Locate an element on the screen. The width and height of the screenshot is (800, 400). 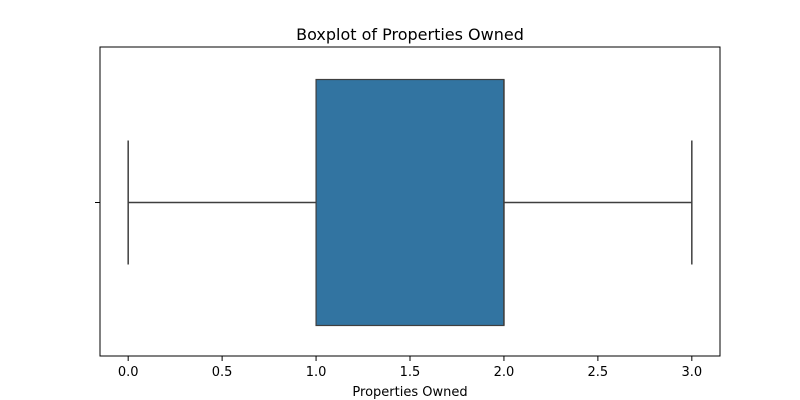
chart-title: Boxplot of Properties Owned is located at coordinates (410, 34).